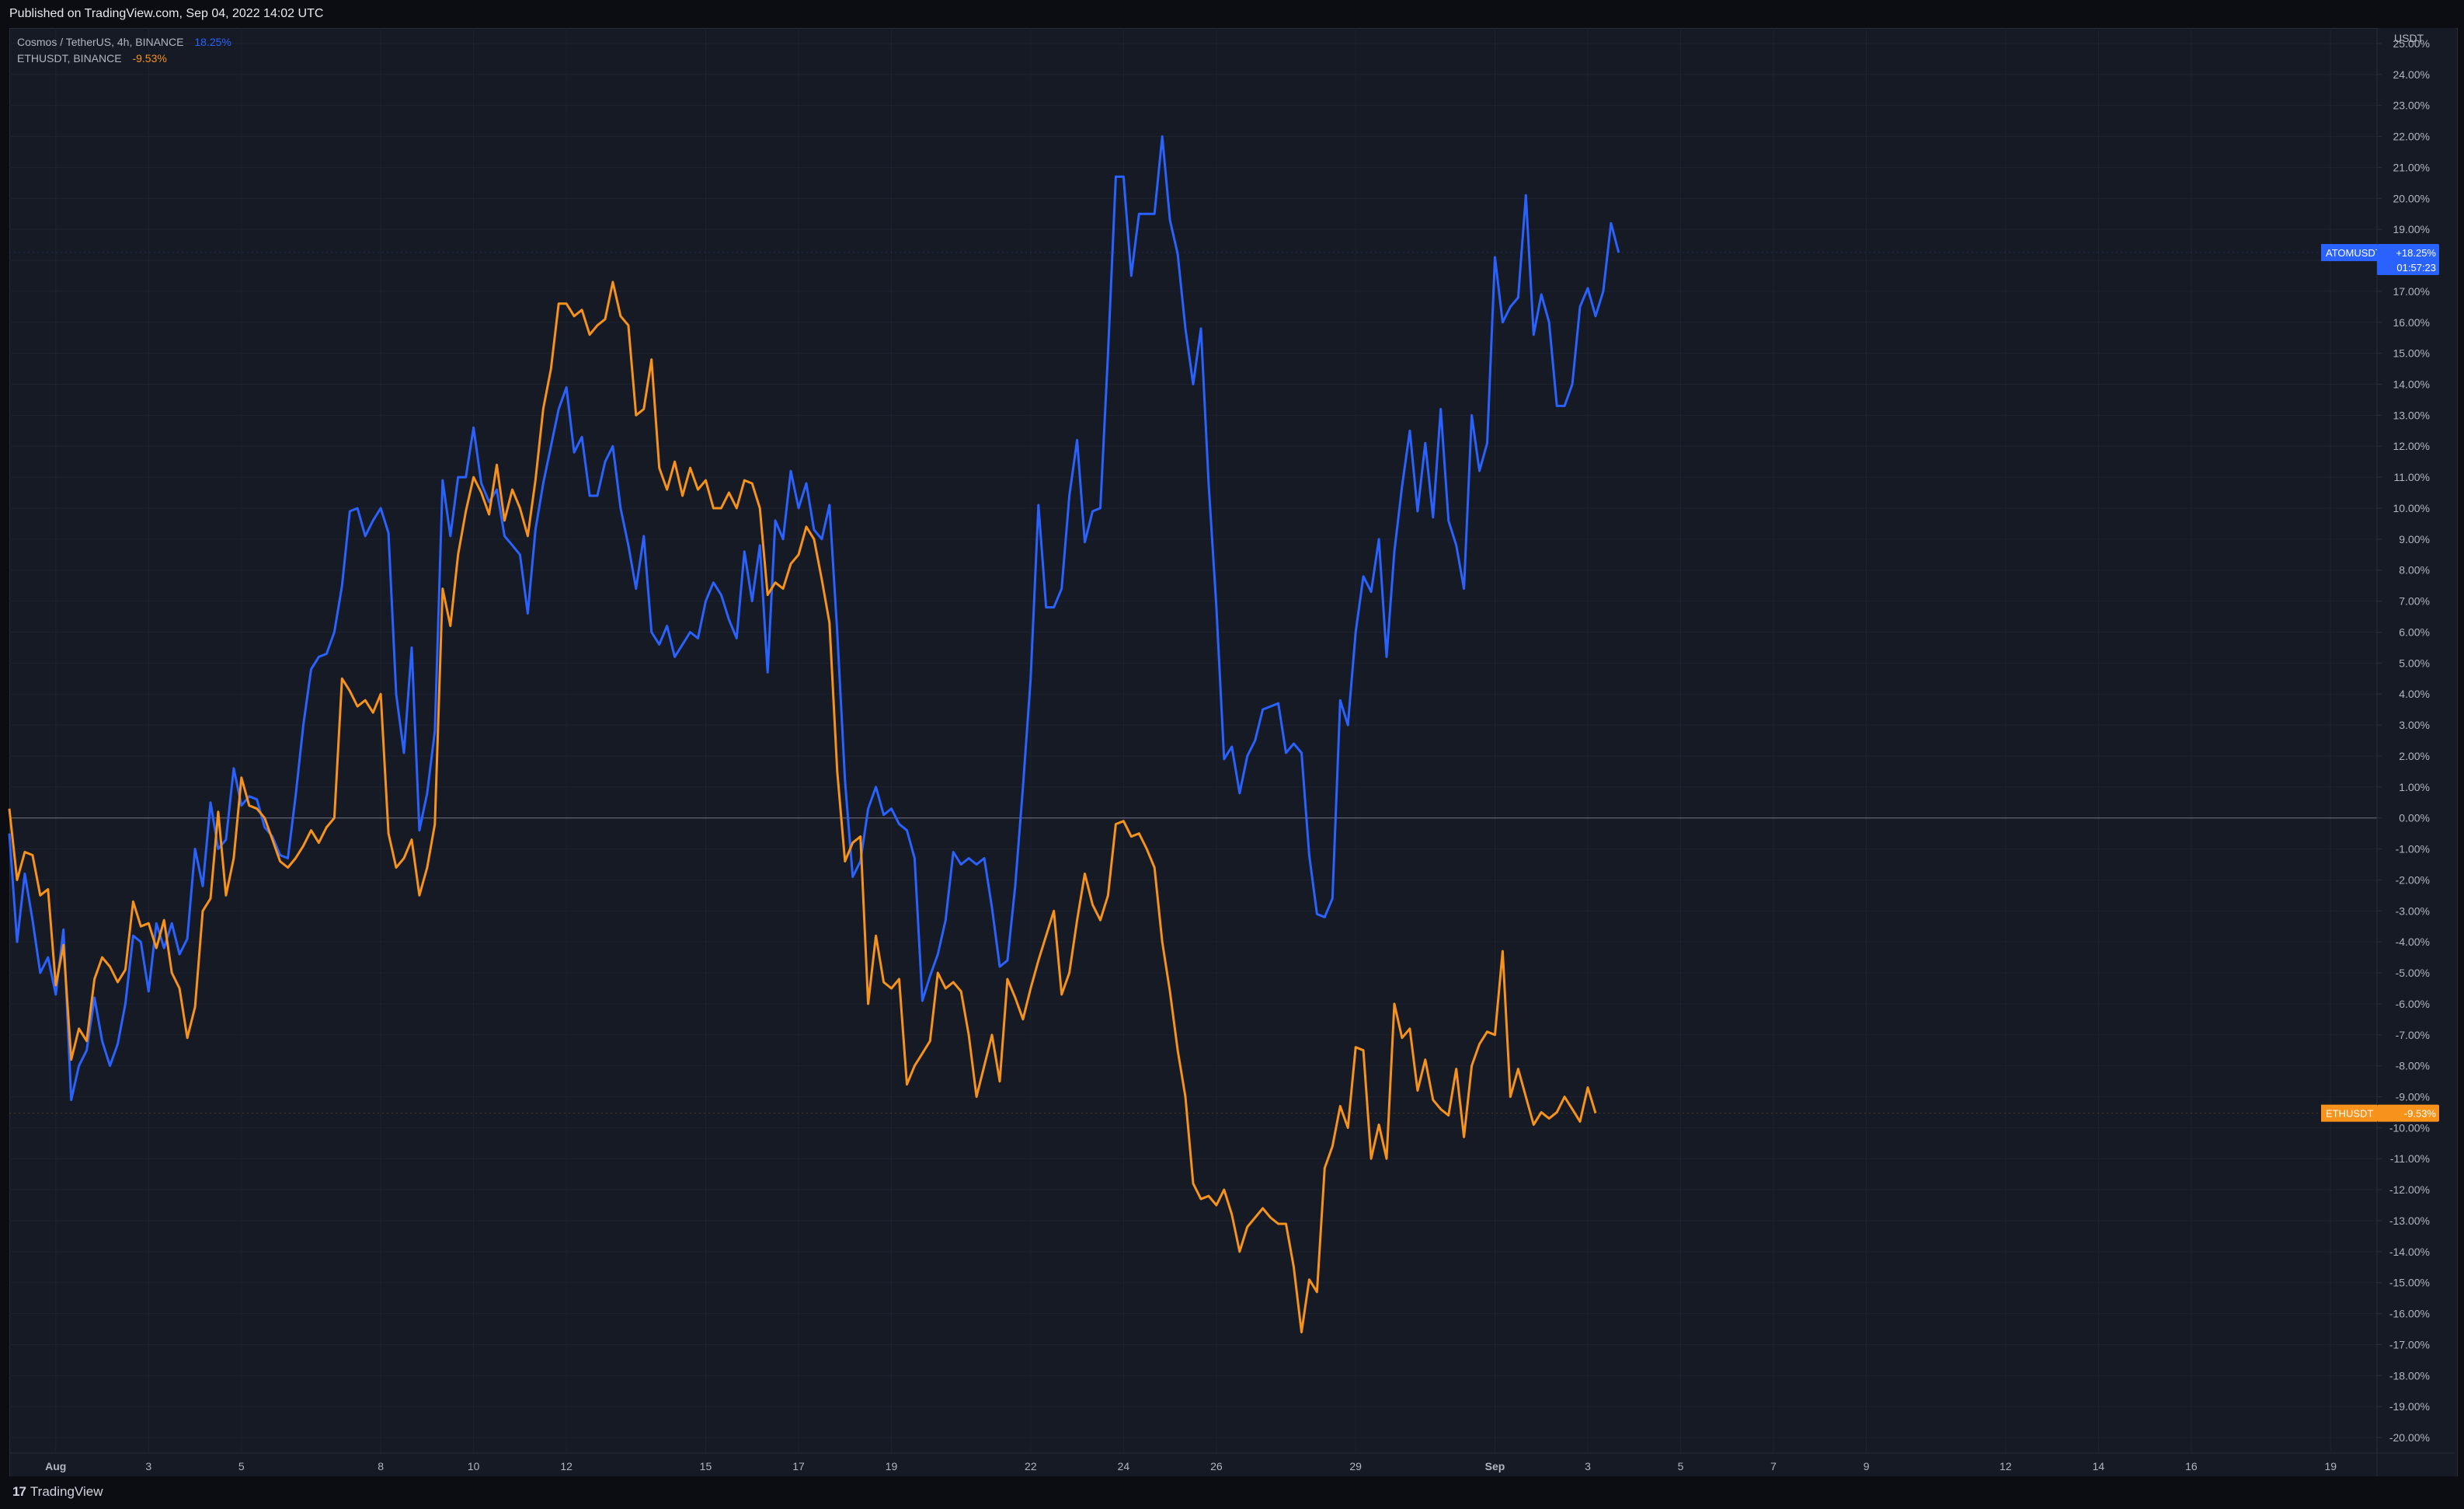  What do you see at coordinates (101, 42) in the screenshot?
I see `legend-atom-name: Cosmos / TetherUS, 4h, BINANCE` at bounding box center [101, 42].